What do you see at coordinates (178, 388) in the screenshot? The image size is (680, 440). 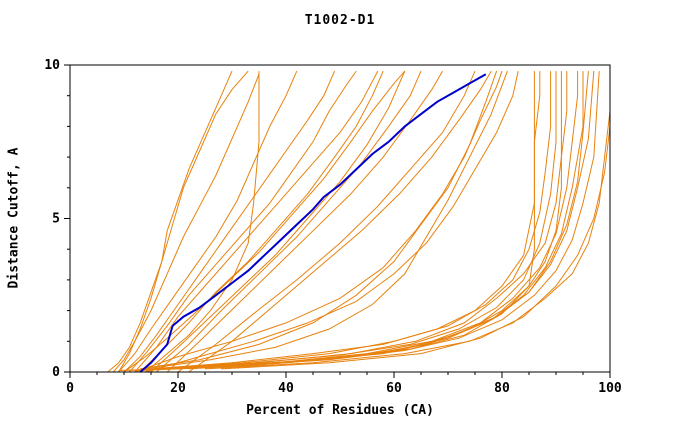 I see `x-tick-label: 20` at bounding box center [178, 388].